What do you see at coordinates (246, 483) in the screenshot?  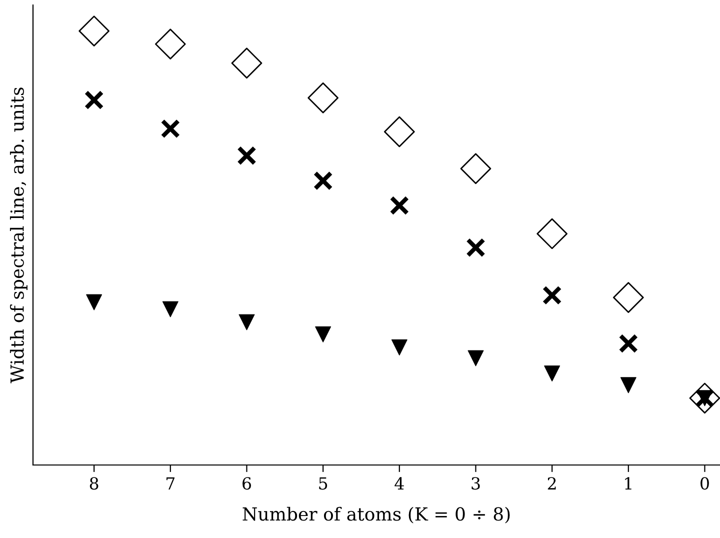 I see `x-tick-label: 6` at bounding box center [246, 483].